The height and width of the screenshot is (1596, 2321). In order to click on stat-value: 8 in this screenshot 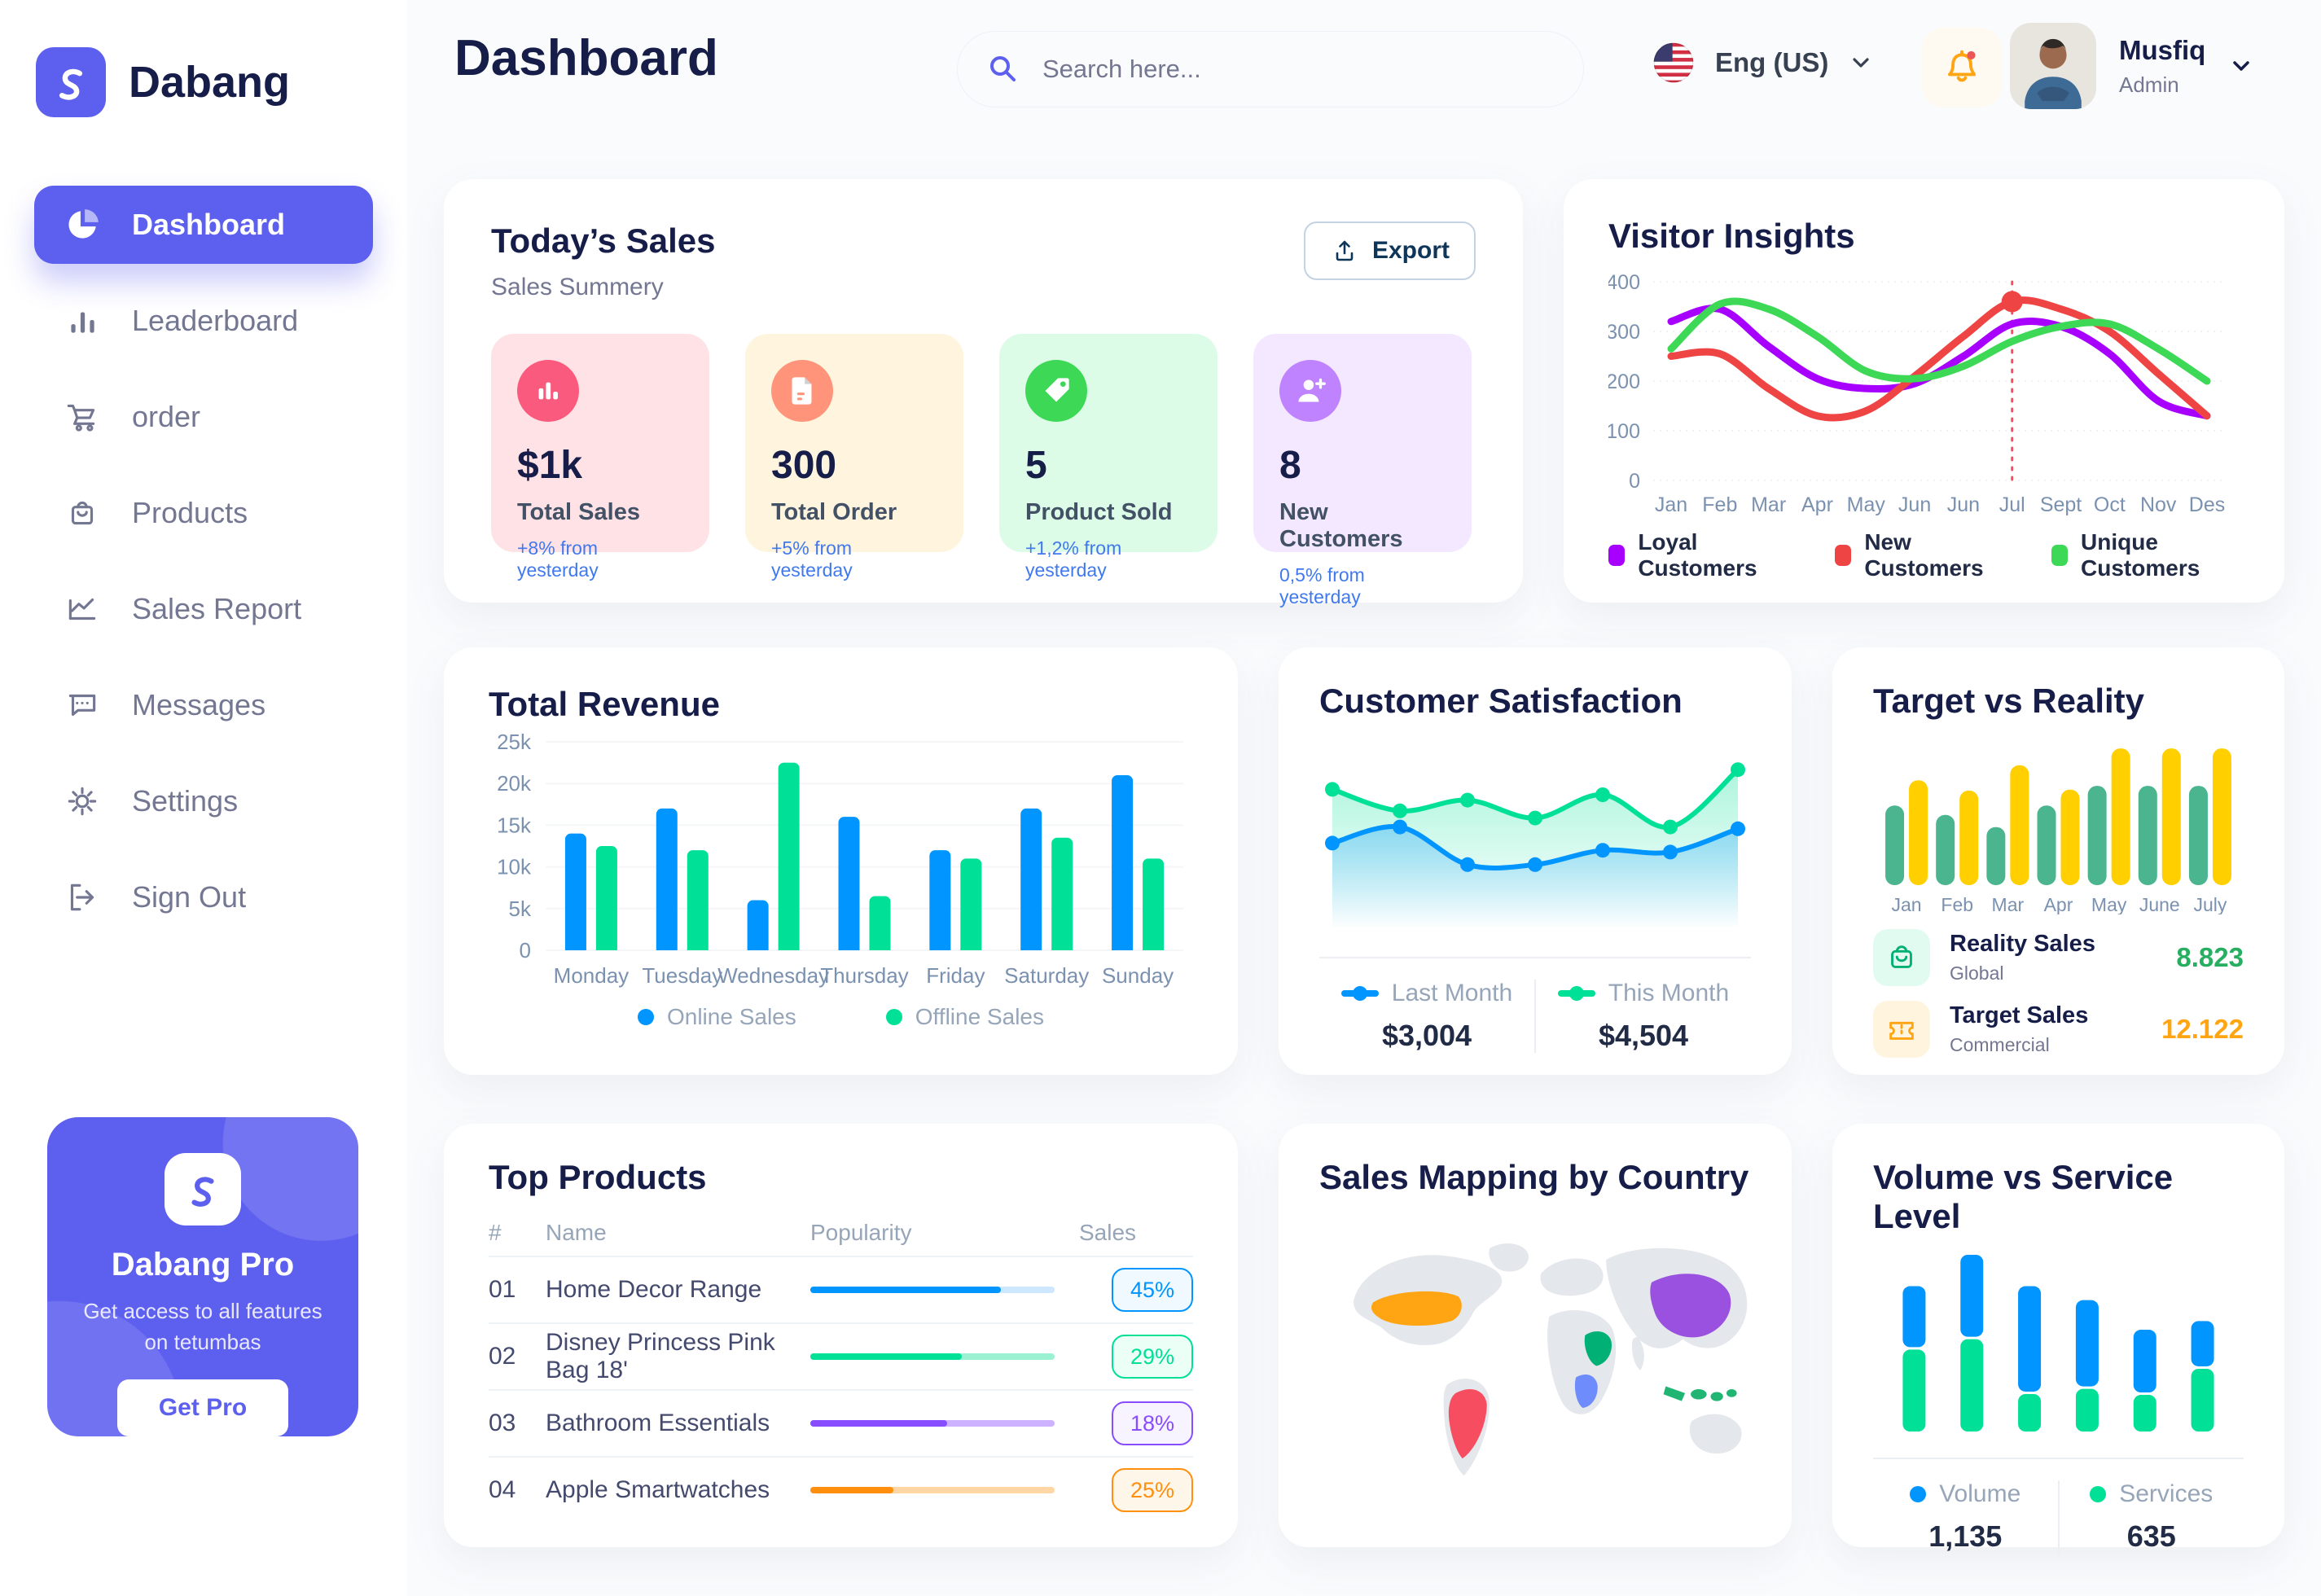, I will do `click(1290, 466)`.